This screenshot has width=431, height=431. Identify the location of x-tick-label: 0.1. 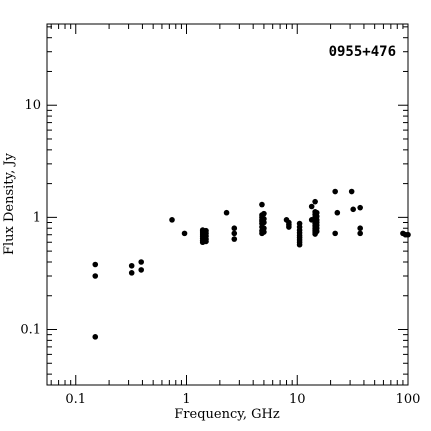
(75, 399).